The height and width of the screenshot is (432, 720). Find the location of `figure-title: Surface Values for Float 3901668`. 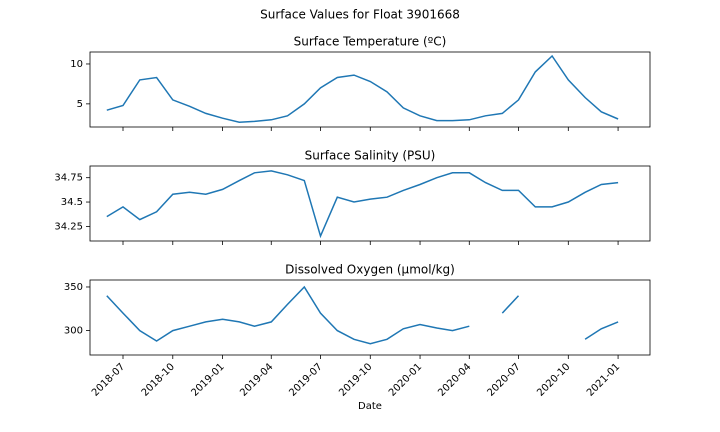

figure-title: Surface Values for Float 3901668 is located at coordinates (360, 15).